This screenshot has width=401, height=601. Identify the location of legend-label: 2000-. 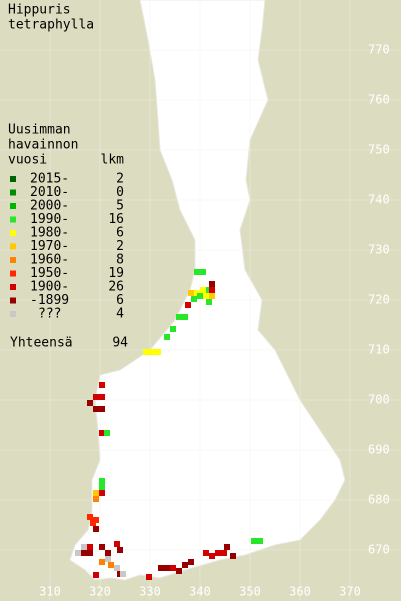
(49, 206).